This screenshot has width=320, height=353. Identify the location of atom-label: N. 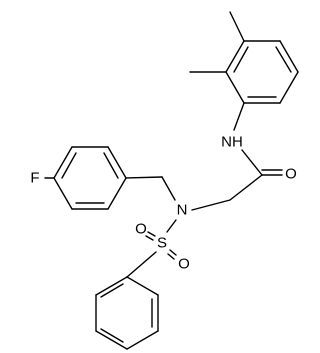
(182, 210).